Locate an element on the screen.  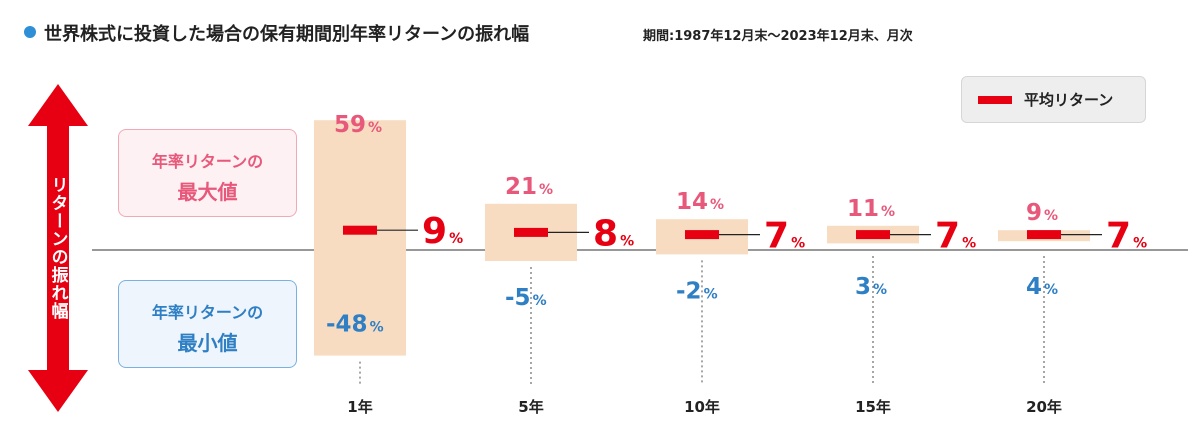
legend-average-swatch is located at coordinates (995, 100).